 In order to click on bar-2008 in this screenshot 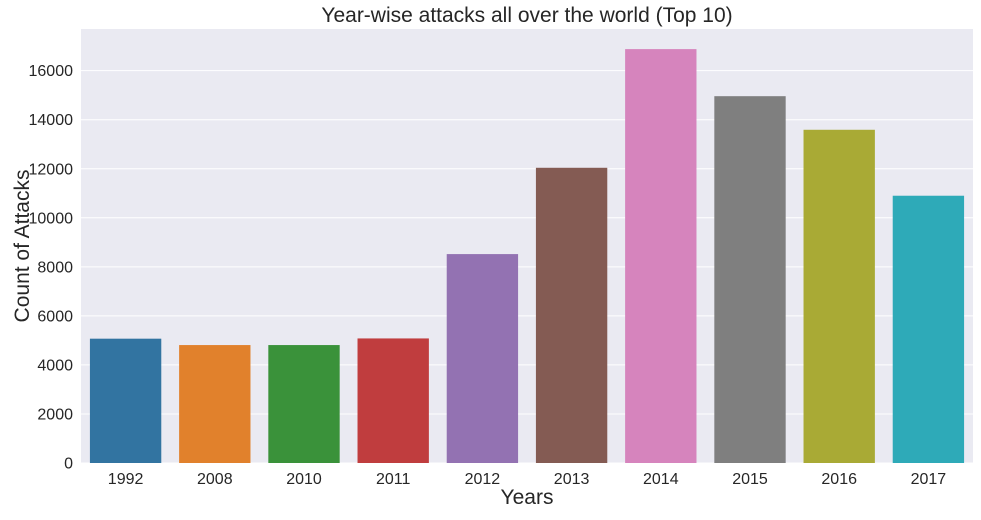, I will do `click(215, 404)`.